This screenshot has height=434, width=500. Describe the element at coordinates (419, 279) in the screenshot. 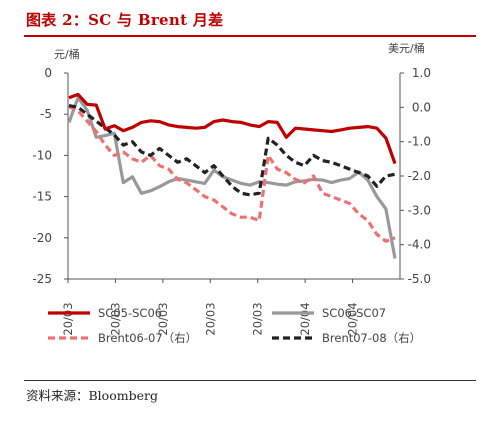

I see `right-tick-label: -5.0` at that location.